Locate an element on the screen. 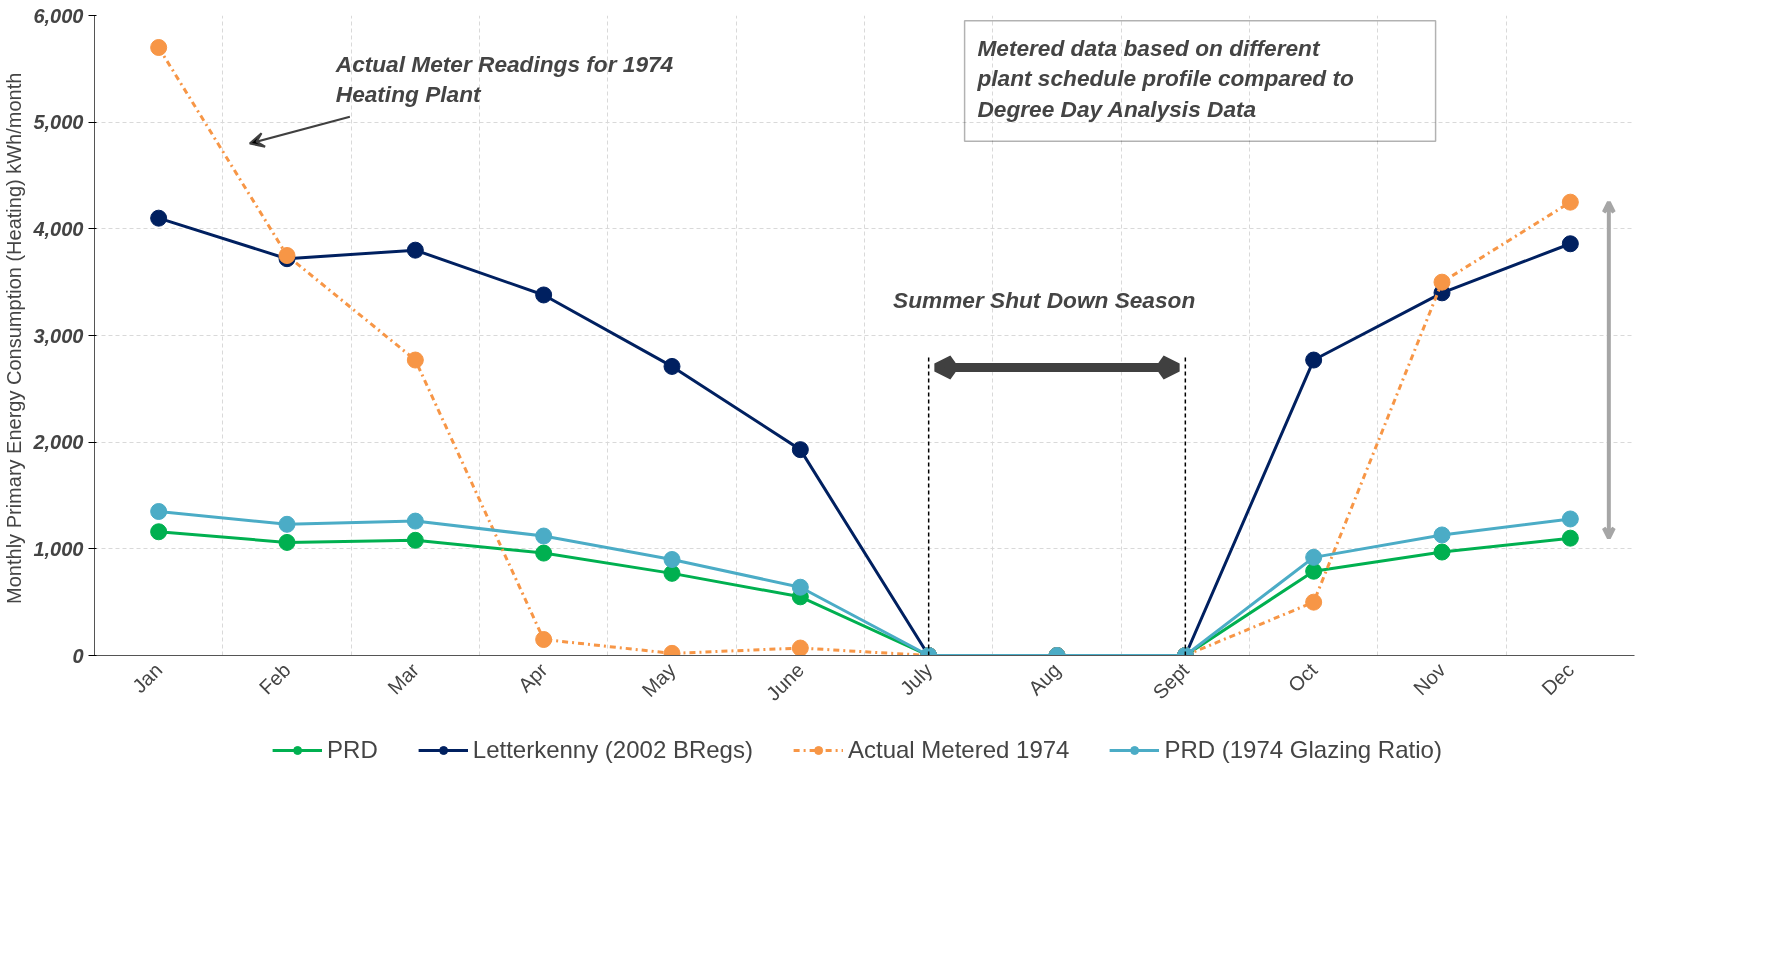  x-tick-label: July is located at coordinates (916, 679).